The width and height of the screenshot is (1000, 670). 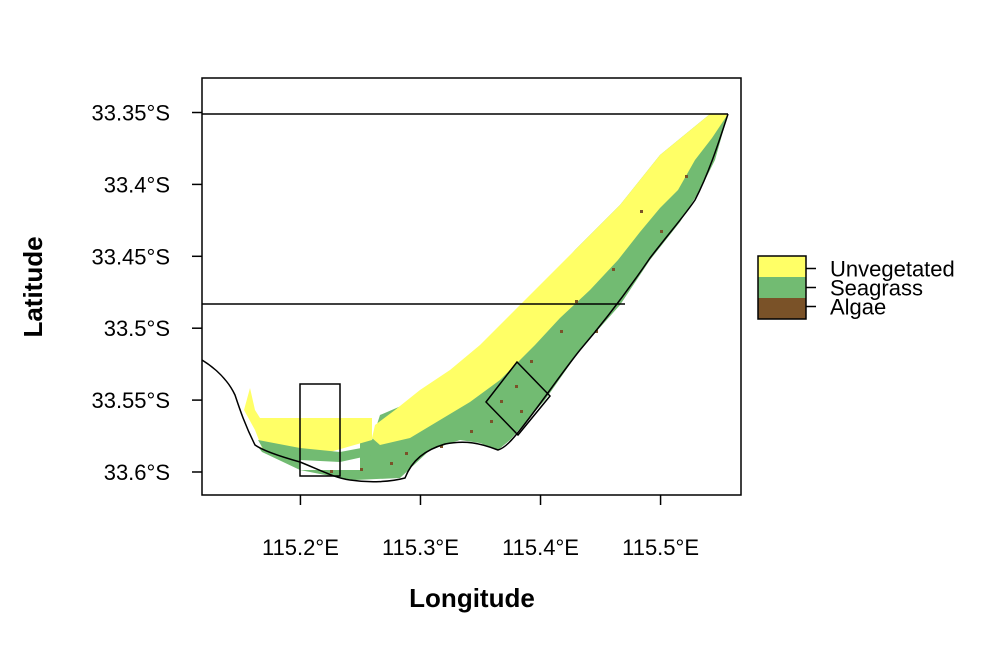 I want to click on seagrass-bay-strip, so click(x=315, y=451).